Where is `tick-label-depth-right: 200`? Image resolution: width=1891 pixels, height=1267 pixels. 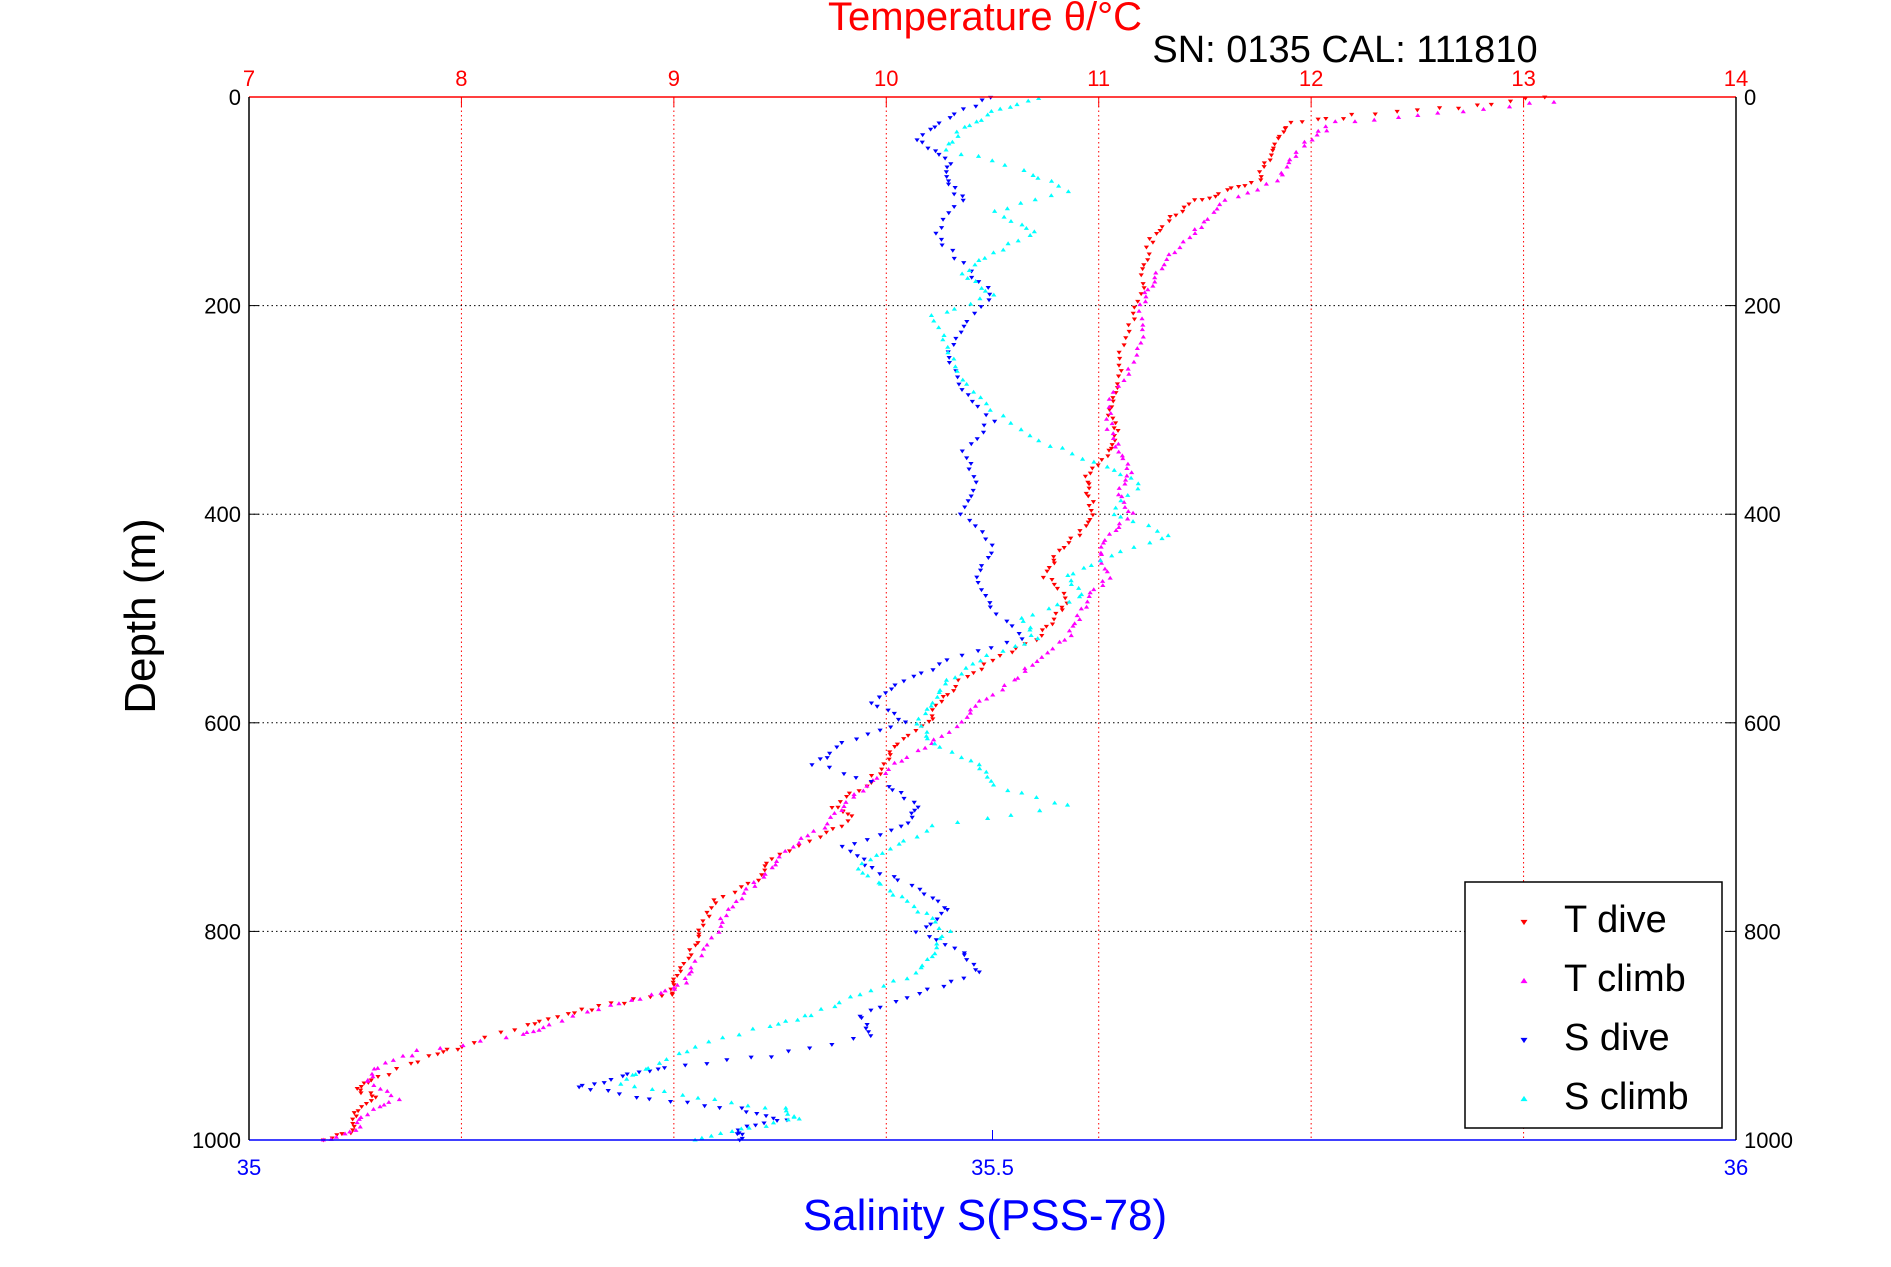 tick-label-depth-right: 200 is located at coordinates (1762, 306).